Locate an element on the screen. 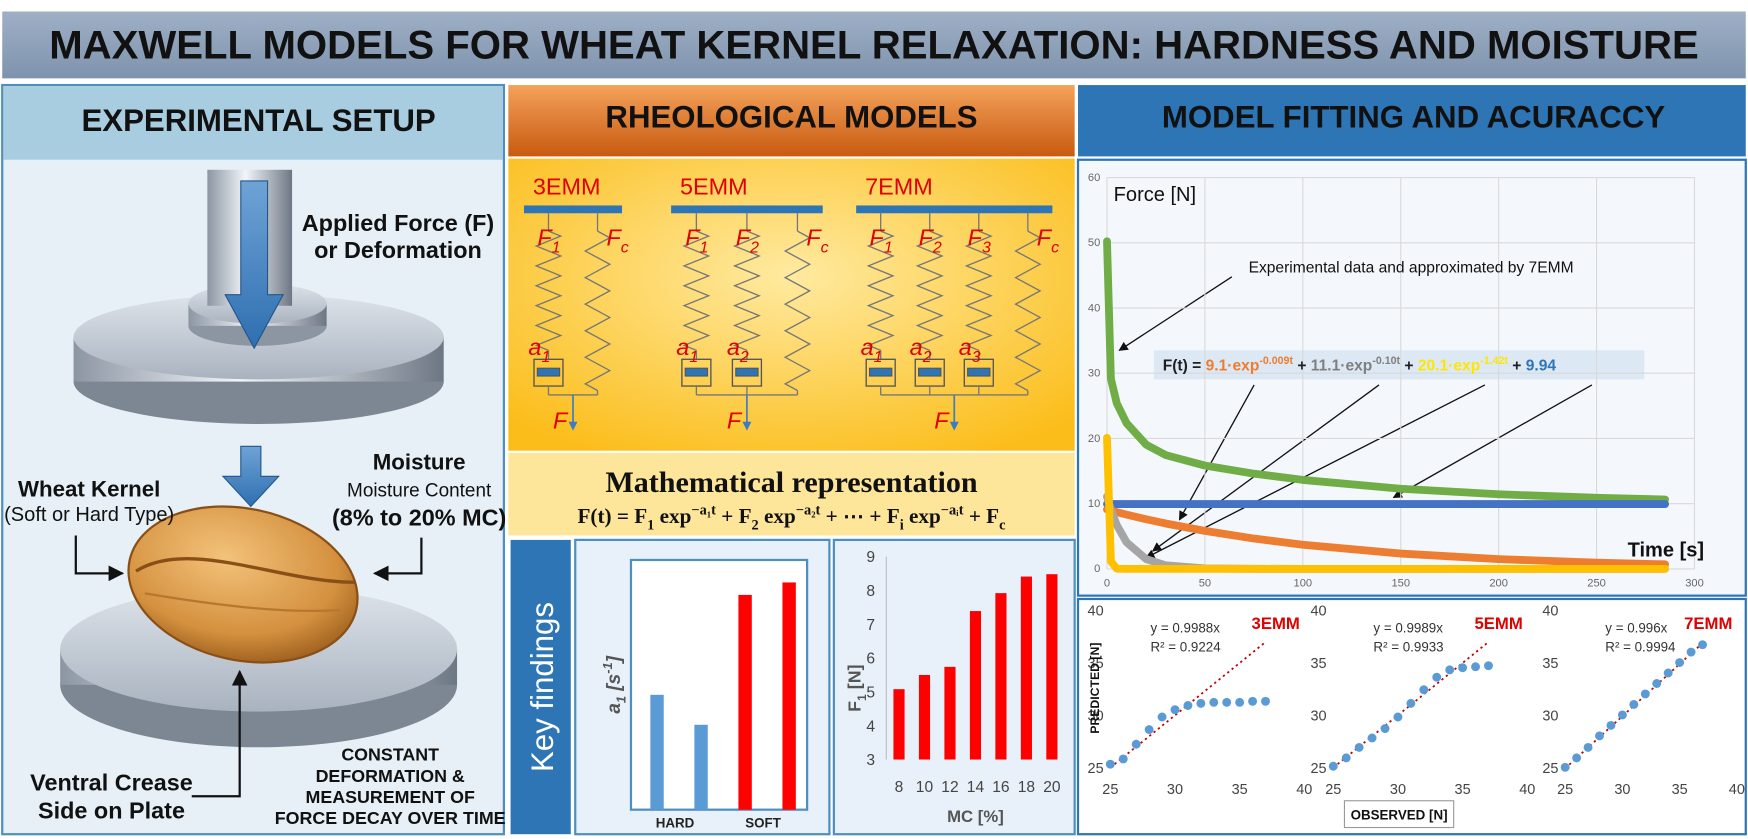  kernel-label: Wheat Kernel is located at coordinates (89, 488).